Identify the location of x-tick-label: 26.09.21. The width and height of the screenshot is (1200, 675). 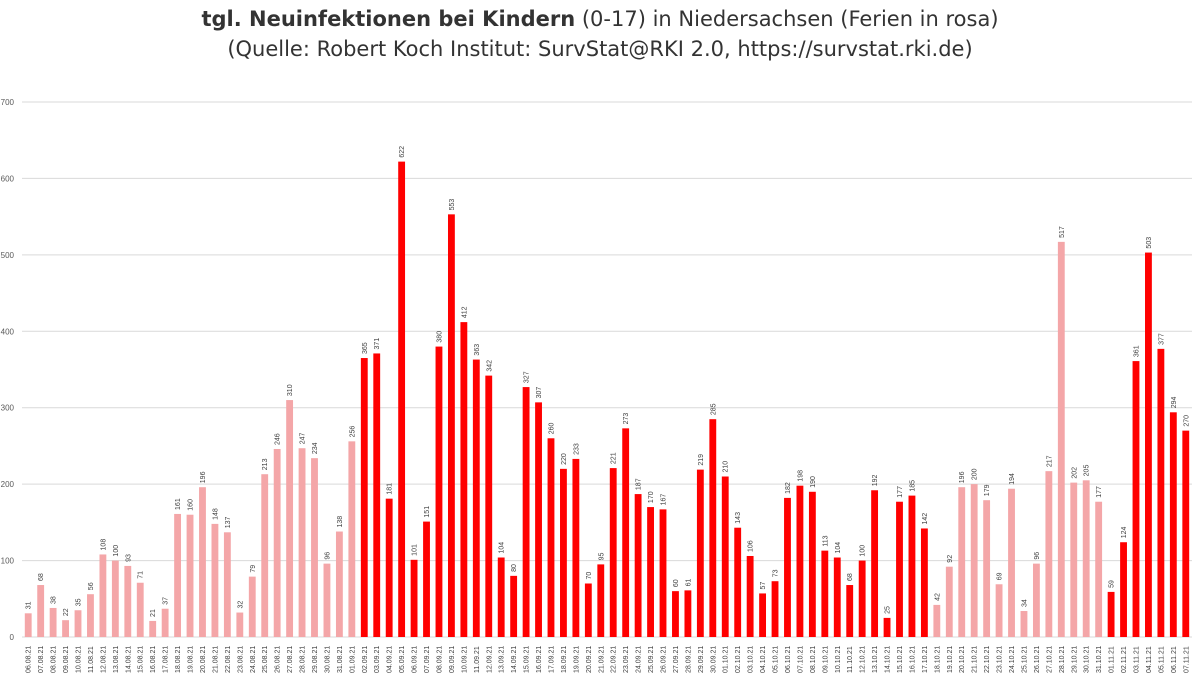
(664, 659).